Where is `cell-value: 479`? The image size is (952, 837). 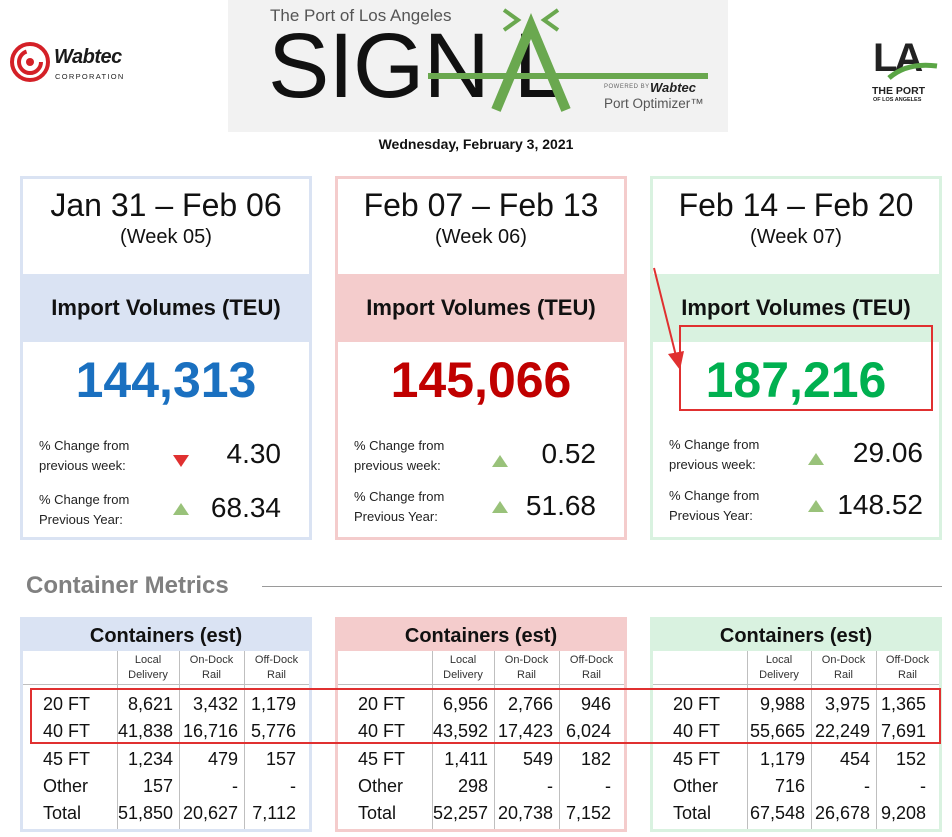
cell-value: 479 is located at coordinates (222, 759).